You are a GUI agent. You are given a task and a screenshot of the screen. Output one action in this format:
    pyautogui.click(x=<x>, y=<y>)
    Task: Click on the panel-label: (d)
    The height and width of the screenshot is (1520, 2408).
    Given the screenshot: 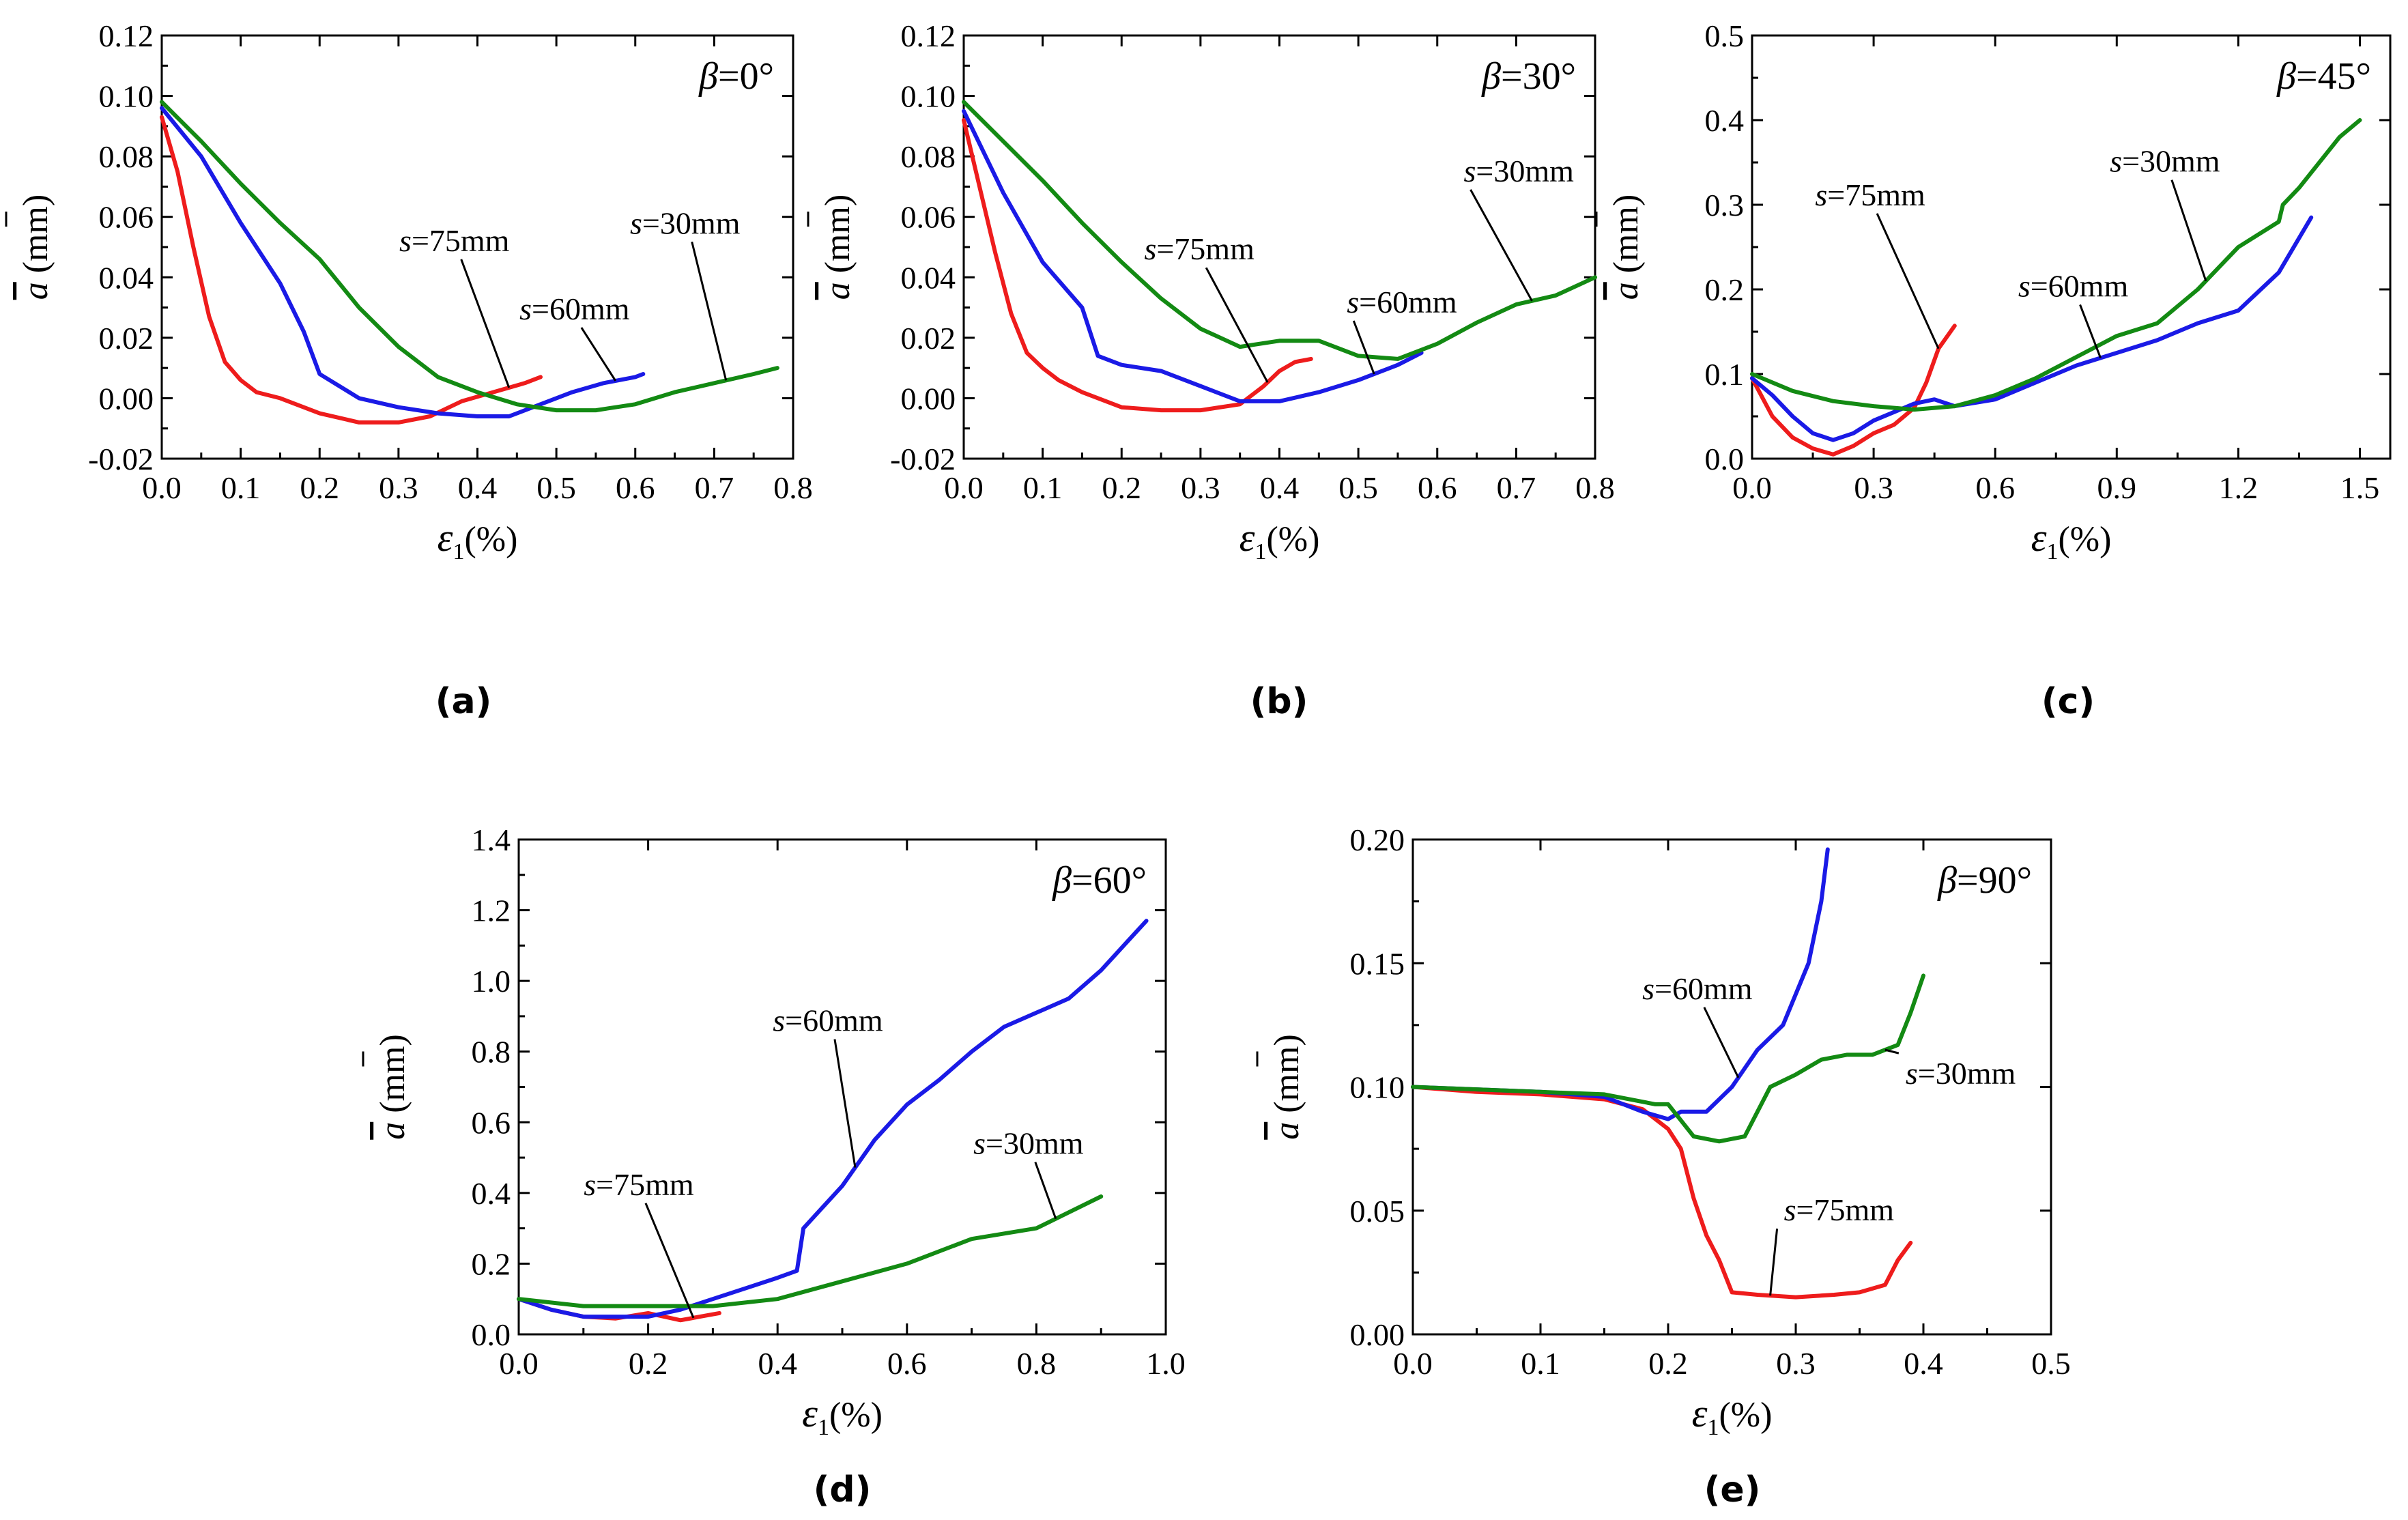 What is the action you would take?
    pyautogui.click(x=843, y=1489)
    